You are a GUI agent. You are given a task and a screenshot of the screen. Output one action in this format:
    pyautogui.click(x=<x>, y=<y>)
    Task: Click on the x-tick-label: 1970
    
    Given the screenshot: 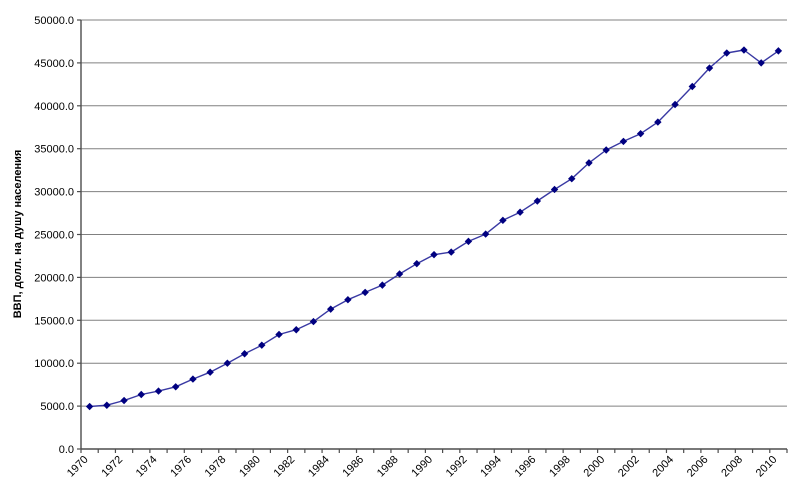 What is the action you would take?
    pyautogui.click(x=78, y=467)
    